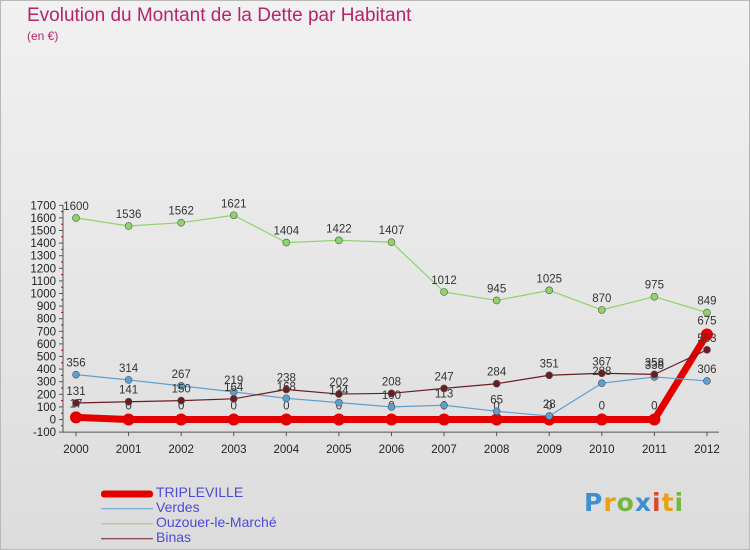  What do you see at coordinates (181, 212) in the screenshot?
I see `data-label: 1562` at bounding box center [181, 212].